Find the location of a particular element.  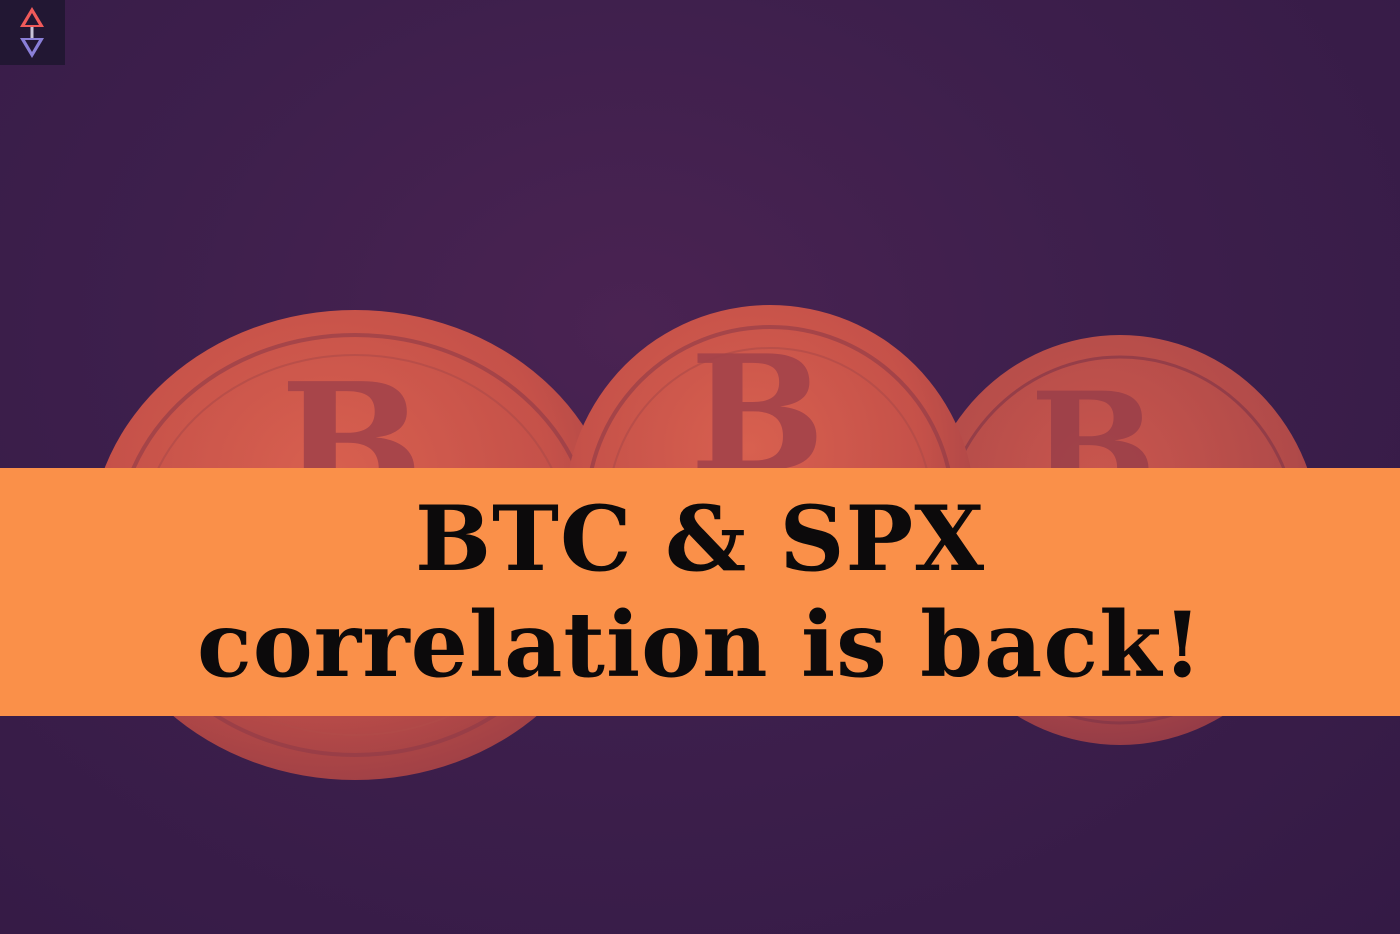

arrows-up-down-logo-icon is located at coordinates (32, 32).